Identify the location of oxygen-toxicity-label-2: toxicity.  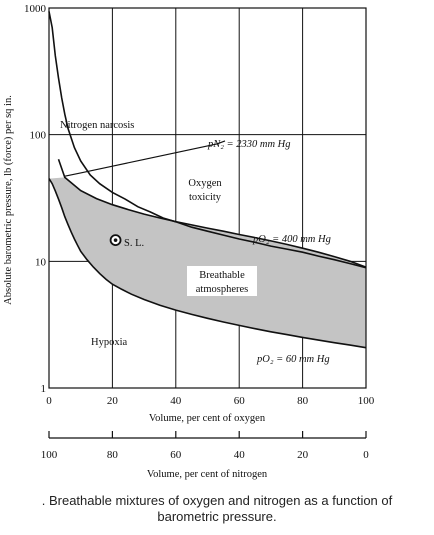
(205, 197).